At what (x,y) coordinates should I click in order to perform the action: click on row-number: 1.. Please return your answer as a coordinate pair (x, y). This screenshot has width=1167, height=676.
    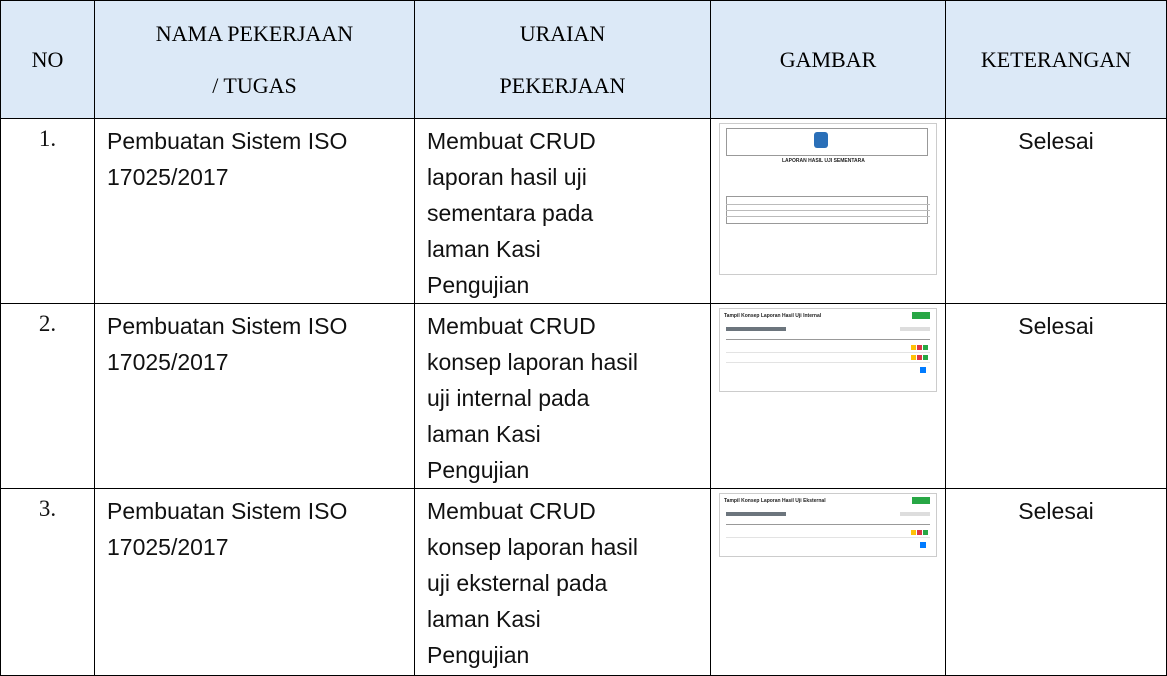
    Looking at the image, I should click on (47, 211).